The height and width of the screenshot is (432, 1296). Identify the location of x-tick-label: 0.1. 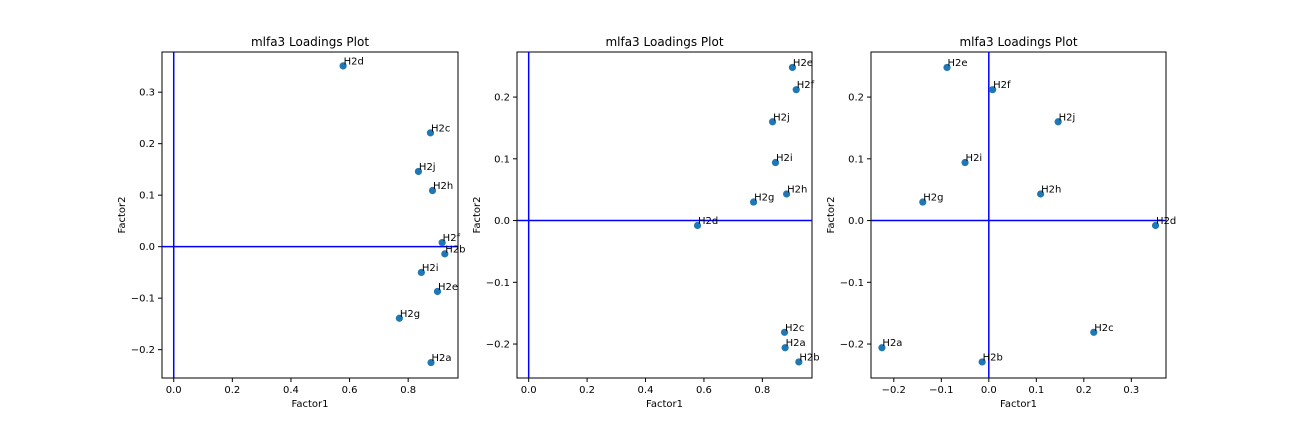
(1036, 390).